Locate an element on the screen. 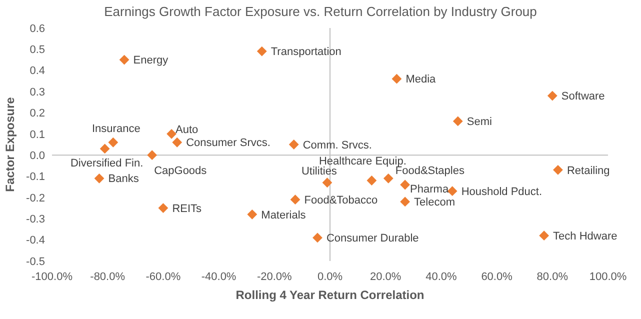 The width and height of the screenshot is (641, 319). annotation: Food&Tobacco is located at coordinates (341, 200).